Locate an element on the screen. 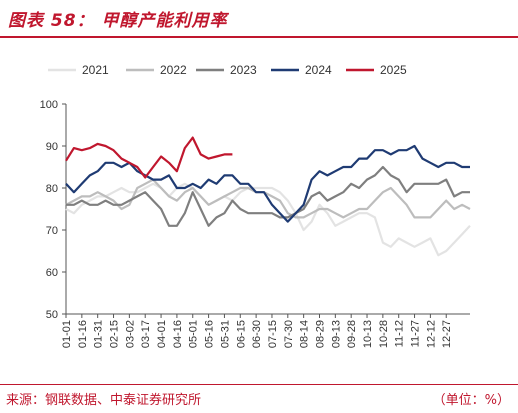  x-tick-label: 08-14 is located at coordinates (305, 334).